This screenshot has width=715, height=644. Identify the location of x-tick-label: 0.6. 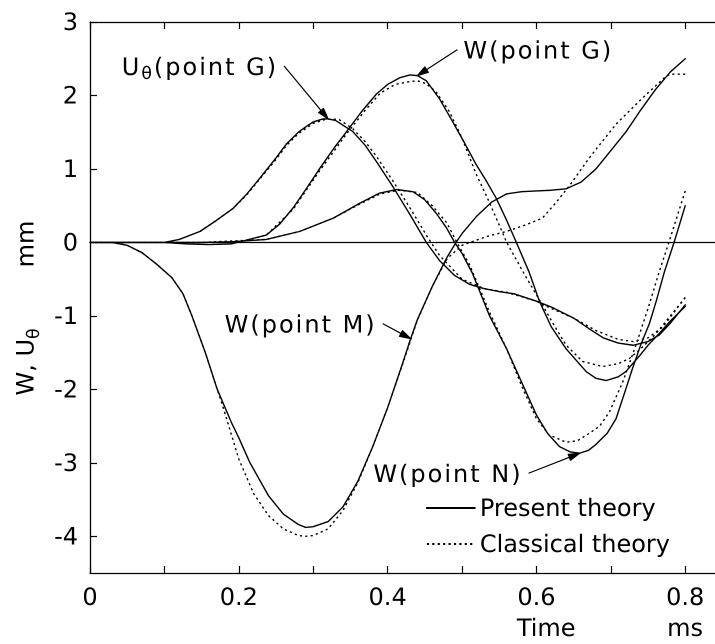
(536, 597).